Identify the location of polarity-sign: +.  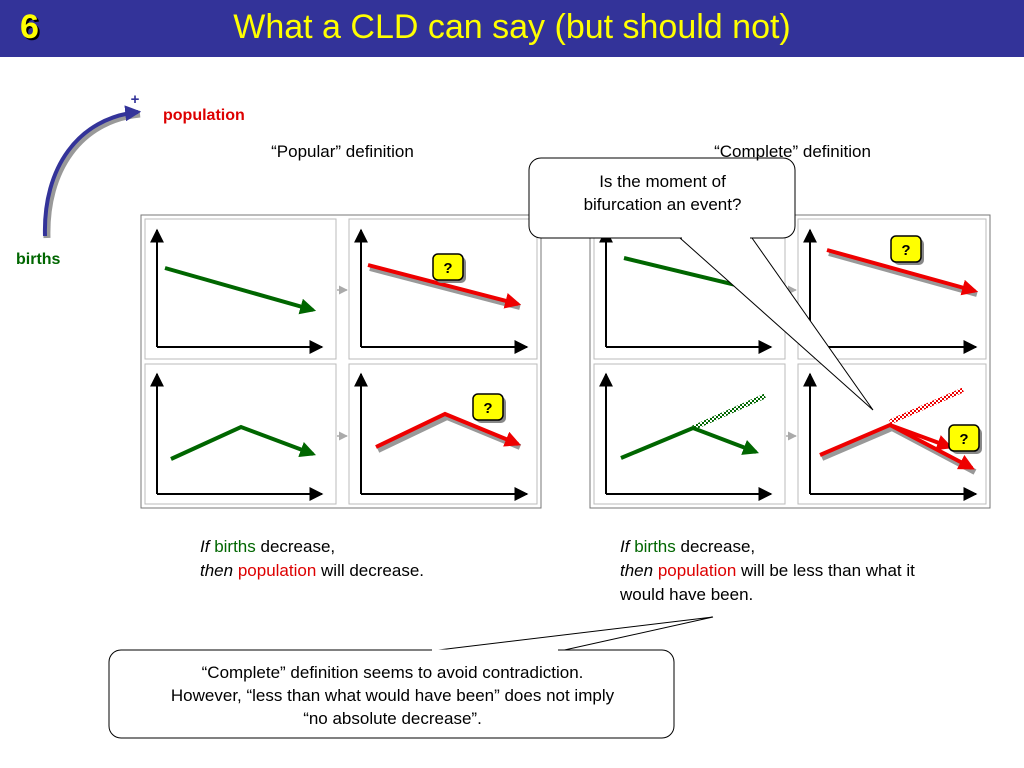
(135, 99).